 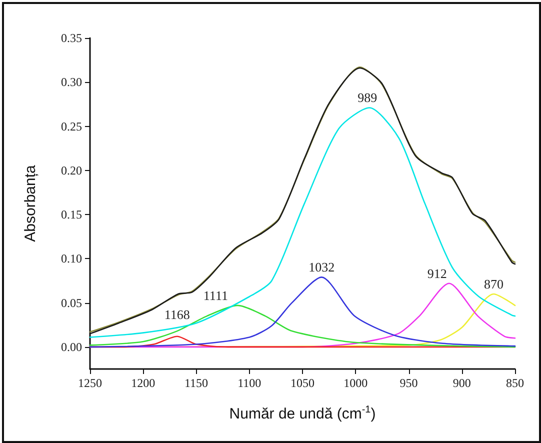 I want to click on y-tick-label: 0.15, so click(x=71, y=215).